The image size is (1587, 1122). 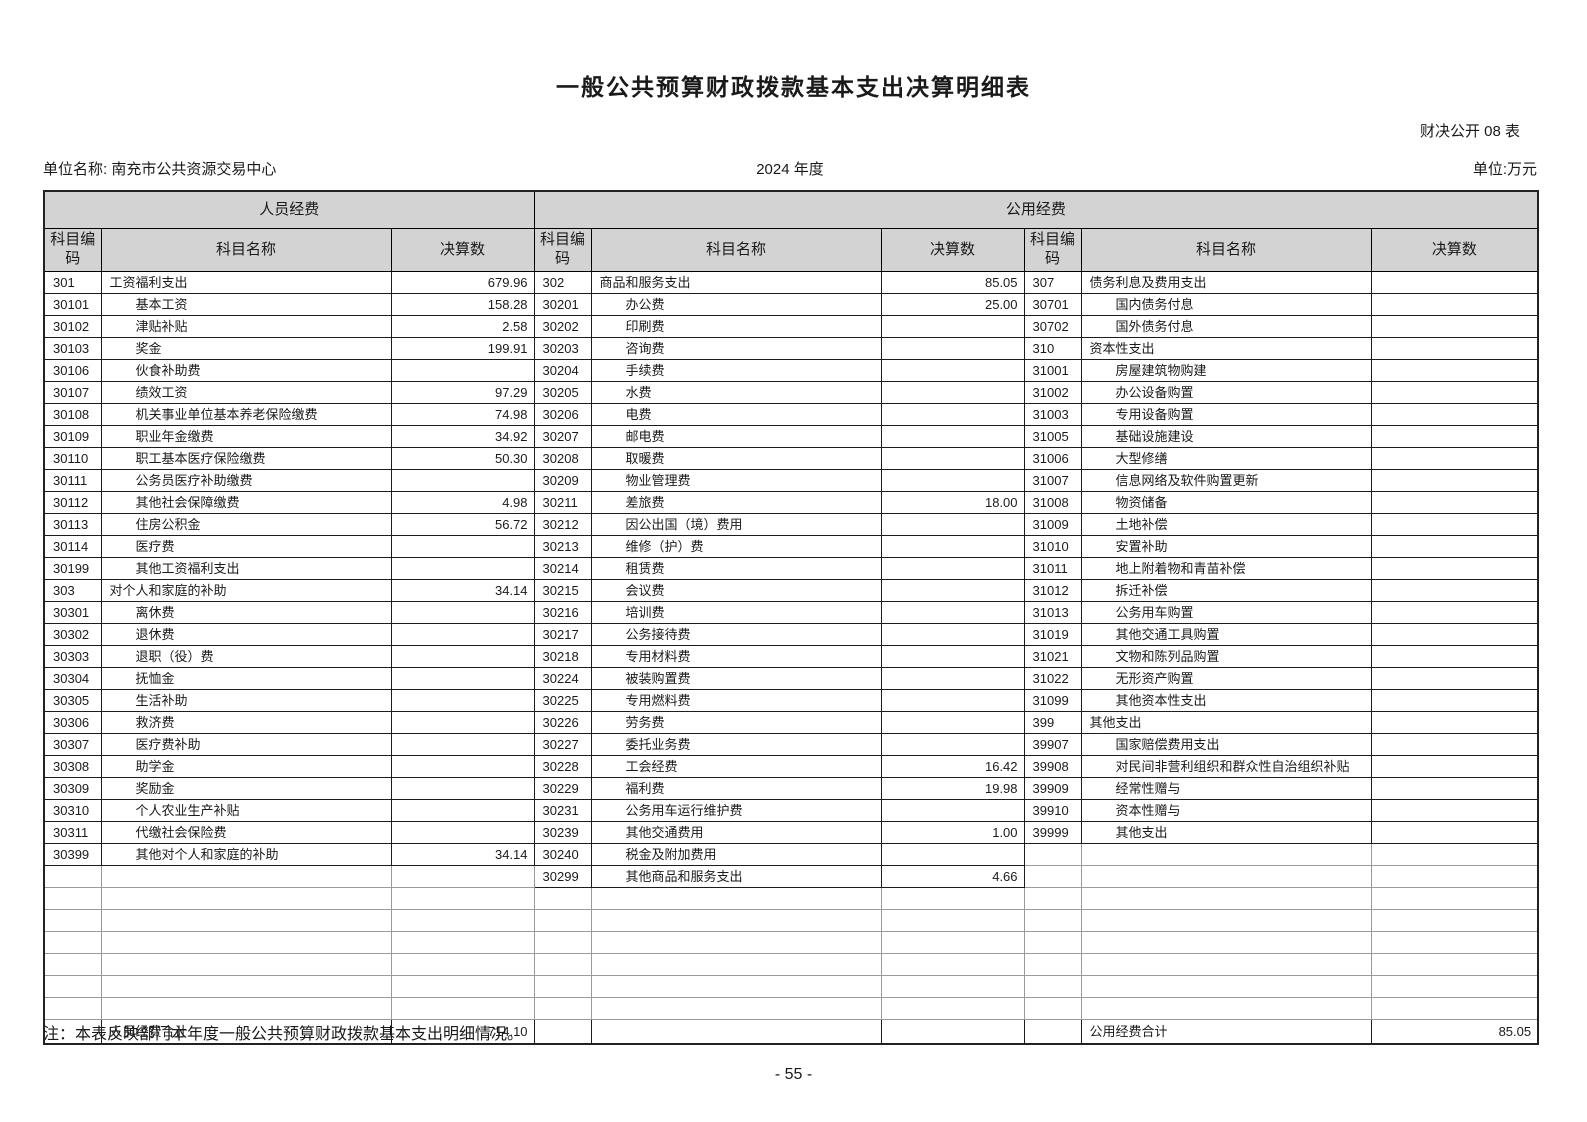 I want to click on subject-code-cell: 30109, so click(x=72, y=436).